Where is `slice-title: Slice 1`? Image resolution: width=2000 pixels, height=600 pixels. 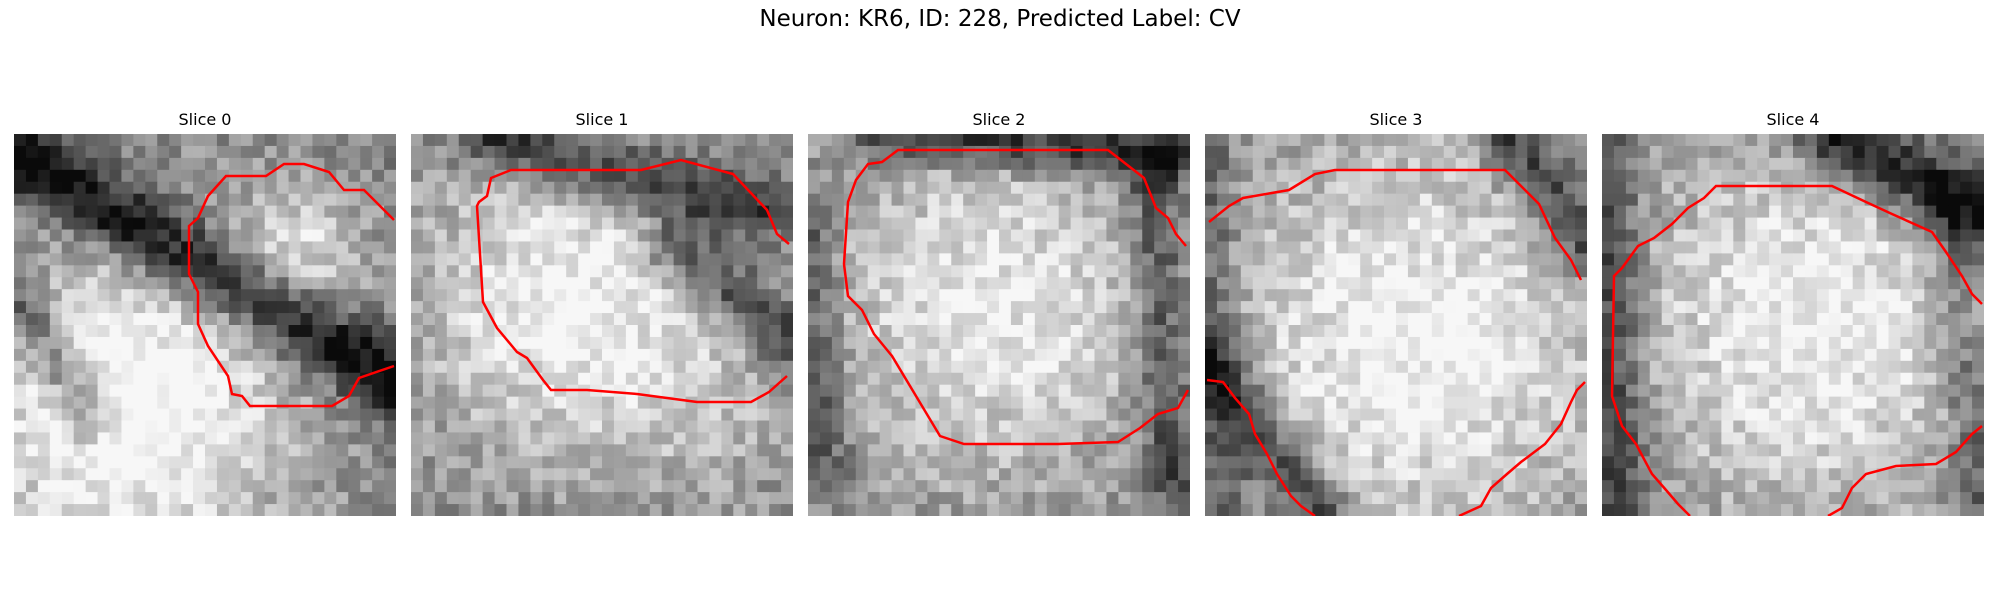
slice-title: Slice 1 is located at coordinates (602, 119).